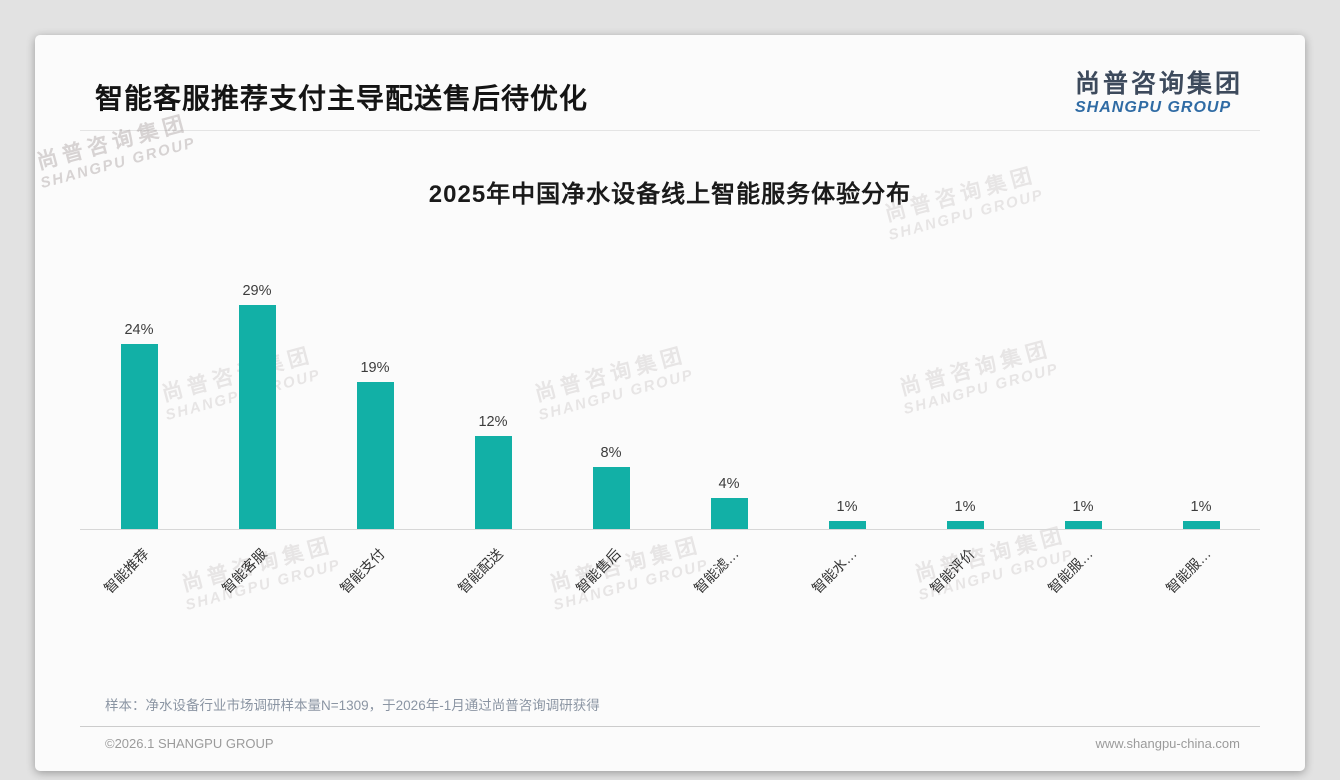  I want to click on x-tick-label: 智能推荐, so click(126, 571).